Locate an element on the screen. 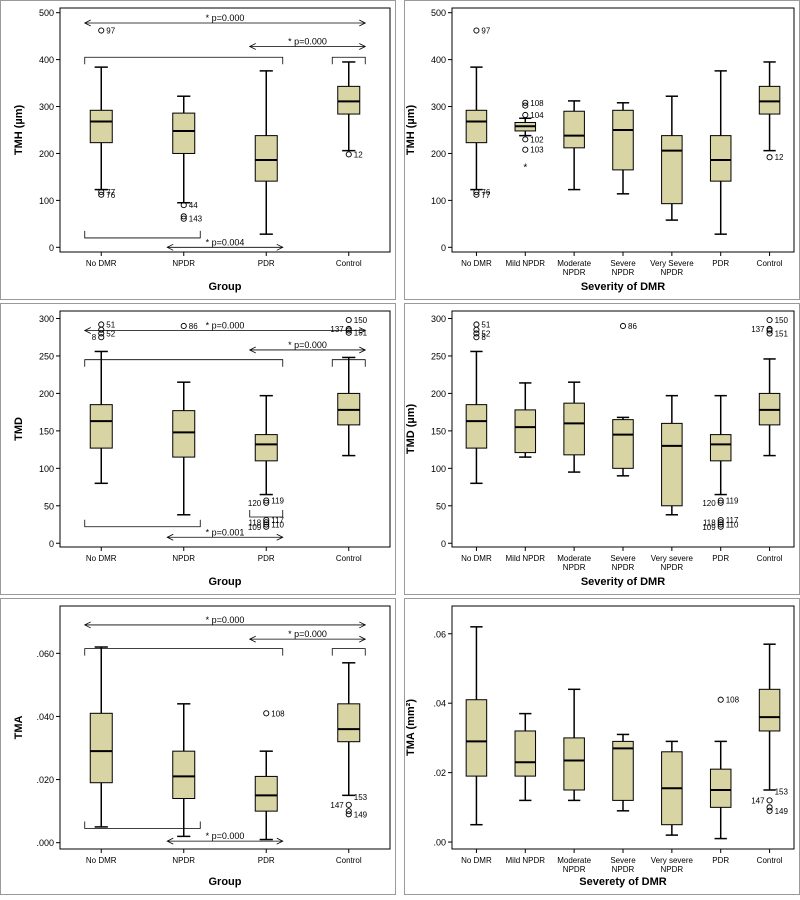  y-tick-label: 250 is located at coordinates (438, 356).